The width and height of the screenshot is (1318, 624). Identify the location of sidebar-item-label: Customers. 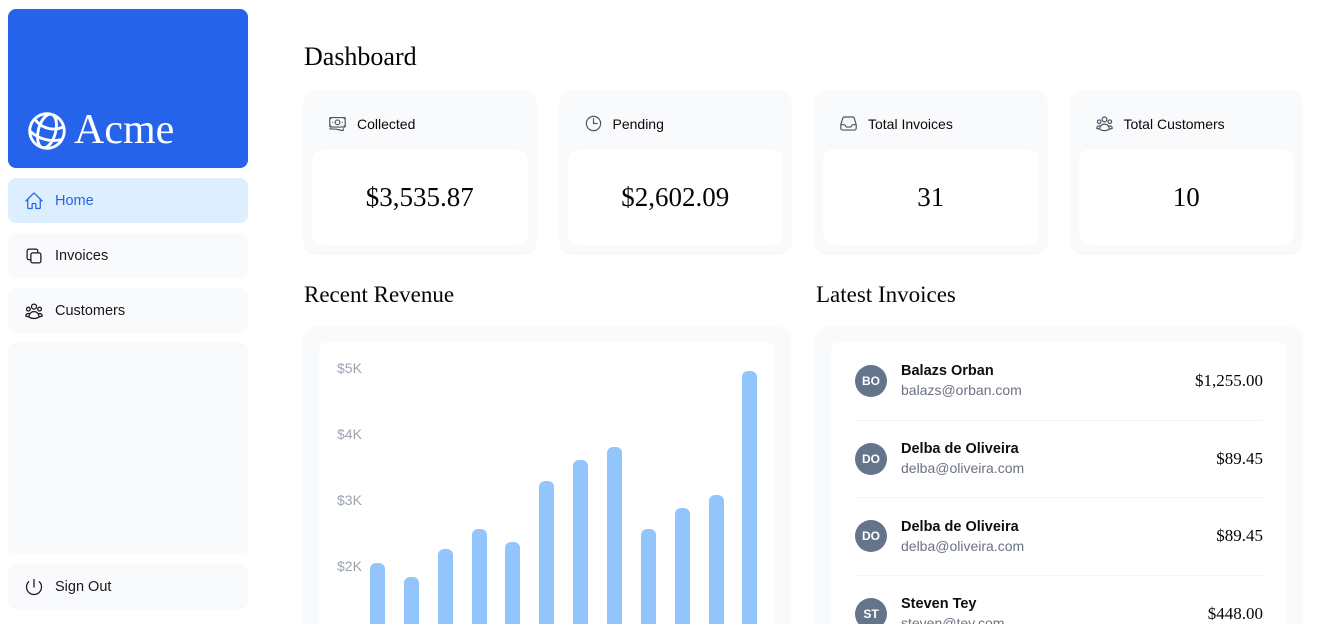
(90, 310).